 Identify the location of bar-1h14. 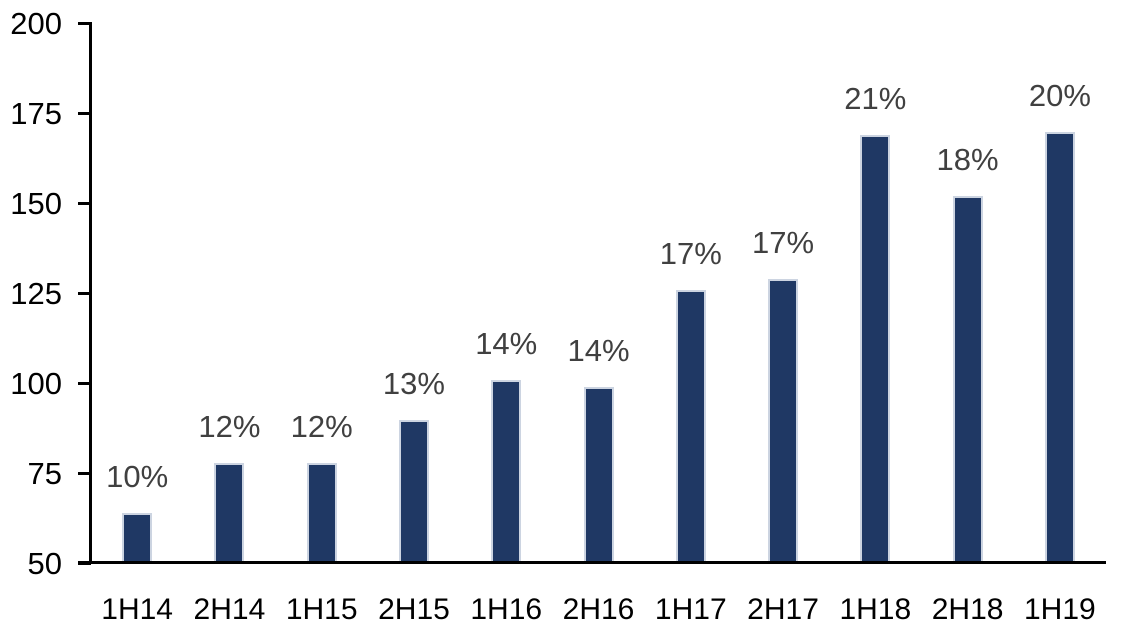
(137, 538).